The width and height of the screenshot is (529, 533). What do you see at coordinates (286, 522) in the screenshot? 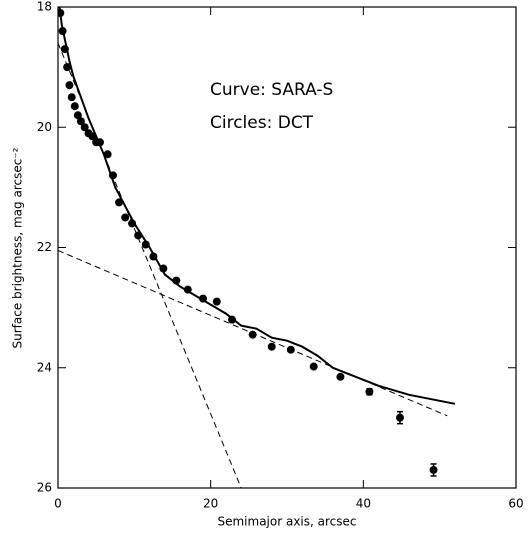
I see `x-axis-label: Semimajor axis, arcsec` at bounding box center [286, 522].